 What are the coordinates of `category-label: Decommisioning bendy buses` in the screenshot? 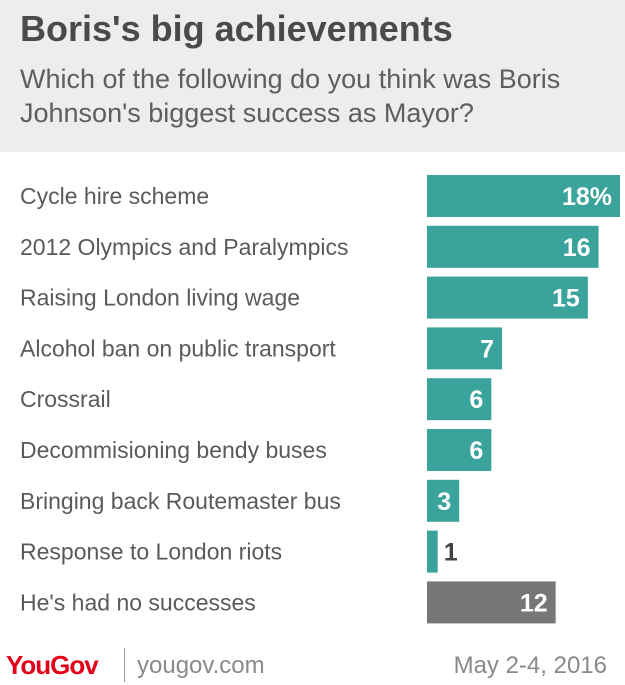 It's located at (173, 450).